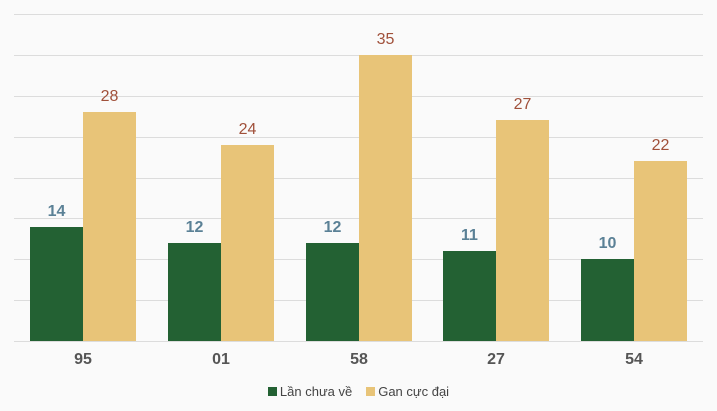 The width and height of the screenshot is (717, 411). I want to click on x-axis-label: 54, so click(634, 359).